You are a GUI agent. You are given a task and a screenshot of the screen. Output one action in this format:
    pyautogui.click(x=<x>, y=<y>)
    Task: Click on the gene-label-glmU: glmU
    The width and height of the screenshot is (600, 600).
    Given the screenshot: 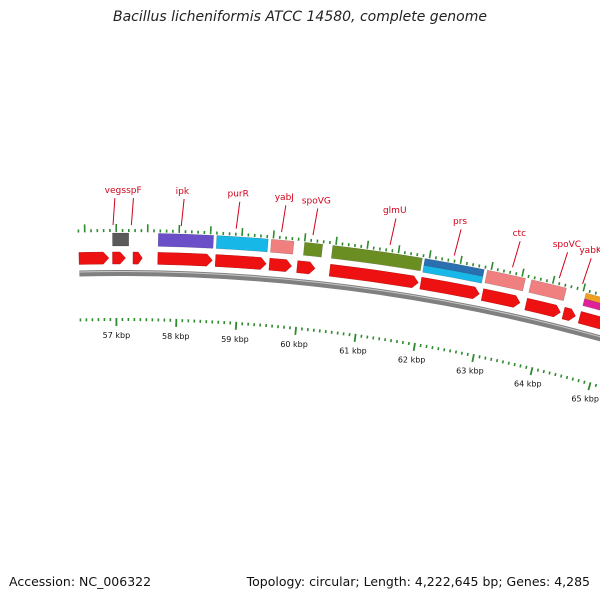 What is the action you would take?
    pyautogui.click(x=395, y=211)
    